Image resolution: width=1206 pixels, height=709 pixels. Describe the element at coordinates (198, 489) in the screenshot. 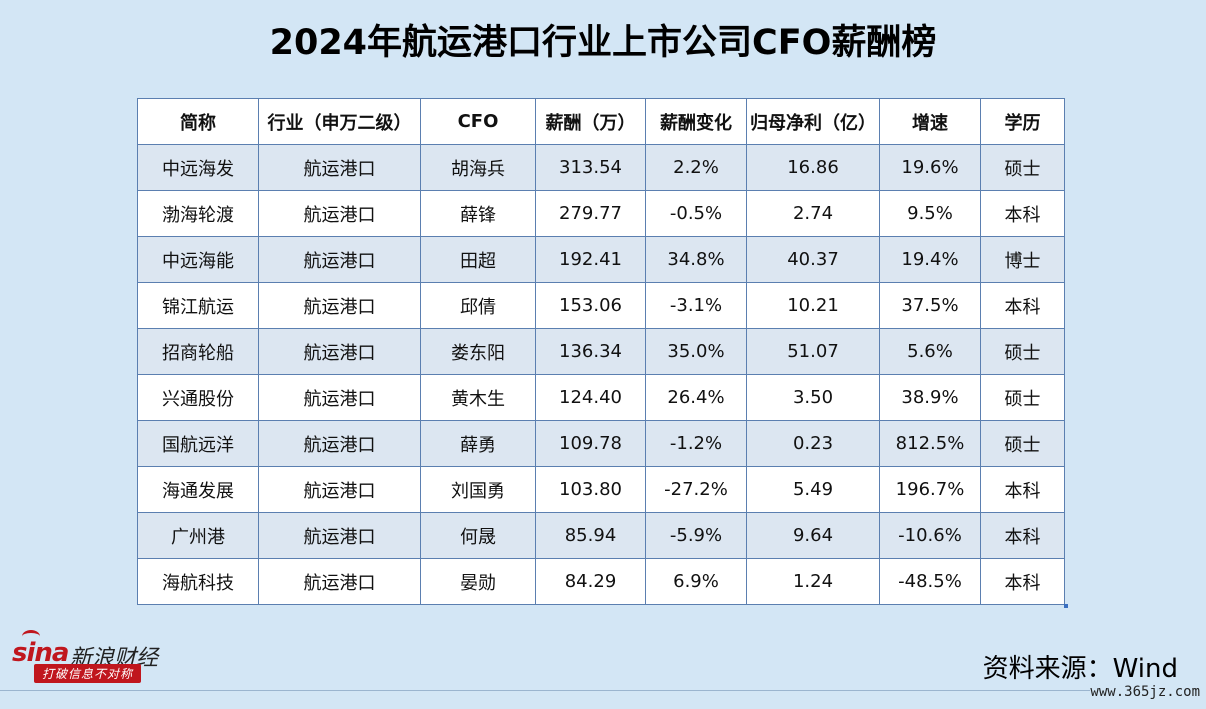

I see `table-cell: 海通发展` at that location.